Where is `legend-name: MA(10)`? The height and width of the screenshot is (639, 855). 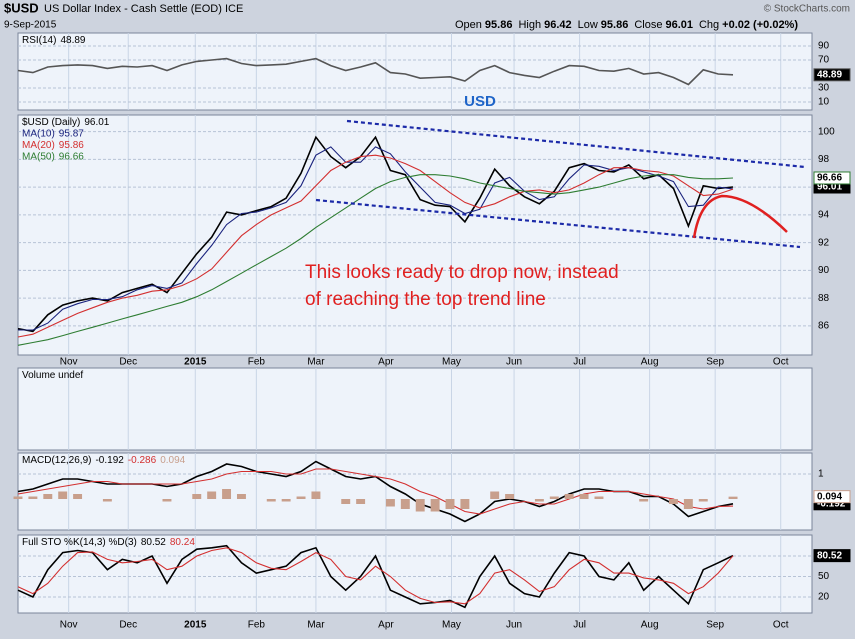 legend-name: MA(10) is located at coordinates (38, 133).